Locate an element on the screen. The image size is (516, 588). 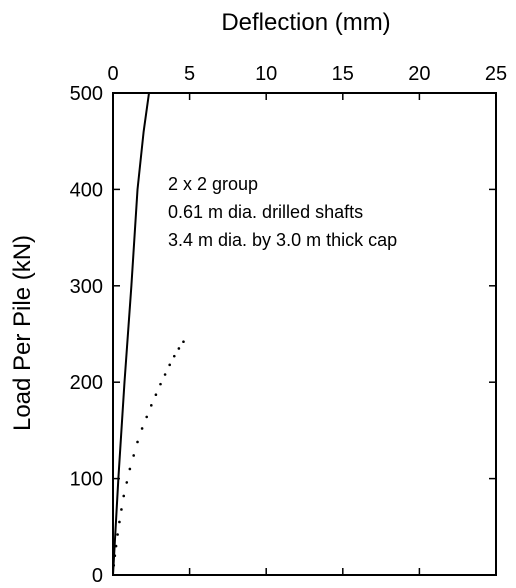
x-tick-label: 15 is located at coordinates (343, 74).